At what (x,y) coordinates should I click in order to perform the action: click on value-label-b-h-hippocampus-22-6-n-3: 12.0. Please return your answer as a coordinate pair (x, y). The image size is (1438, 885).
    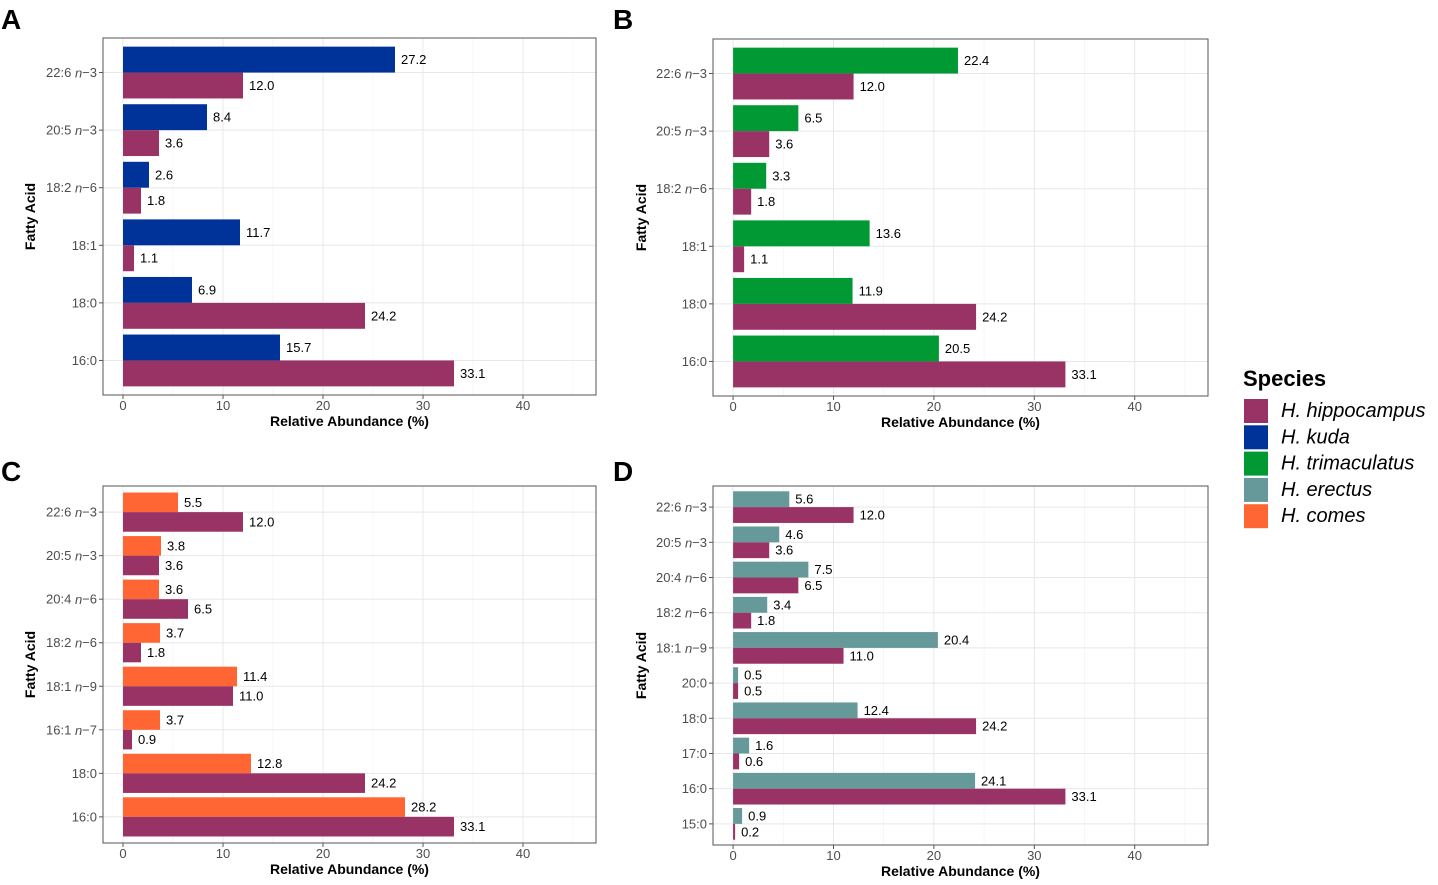
    Looking at the image, I should click on (872, 86).